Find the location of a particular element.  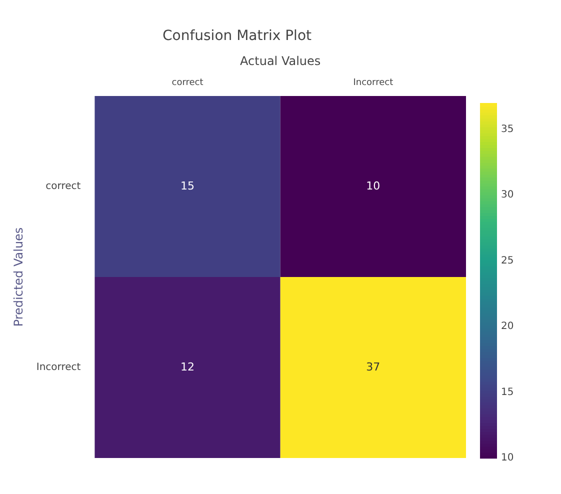

color-bar-label: 15 is located at coordinates (507, 392).